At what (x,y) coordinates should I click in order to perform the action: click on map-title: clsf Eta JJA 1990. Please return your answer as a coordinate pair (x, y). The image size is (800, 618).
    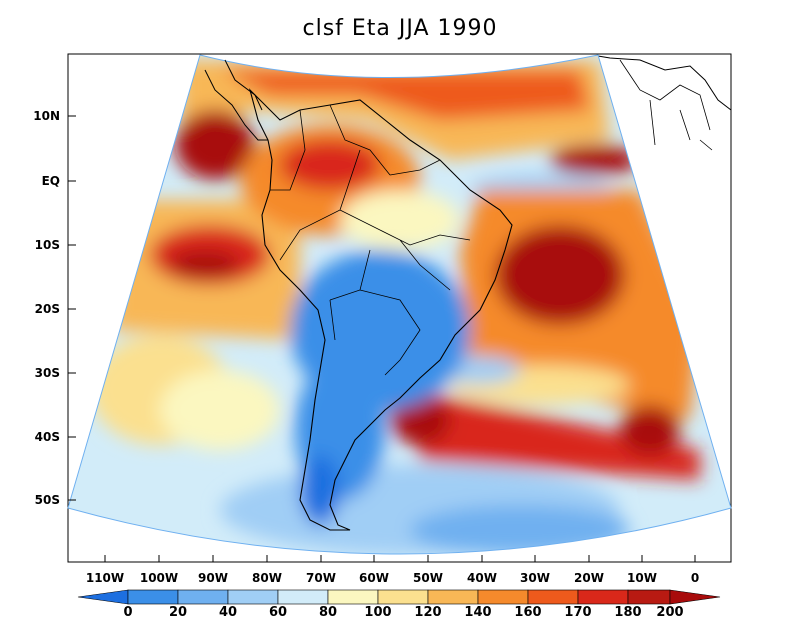
    Looking at the image, I should click on (400, 28).